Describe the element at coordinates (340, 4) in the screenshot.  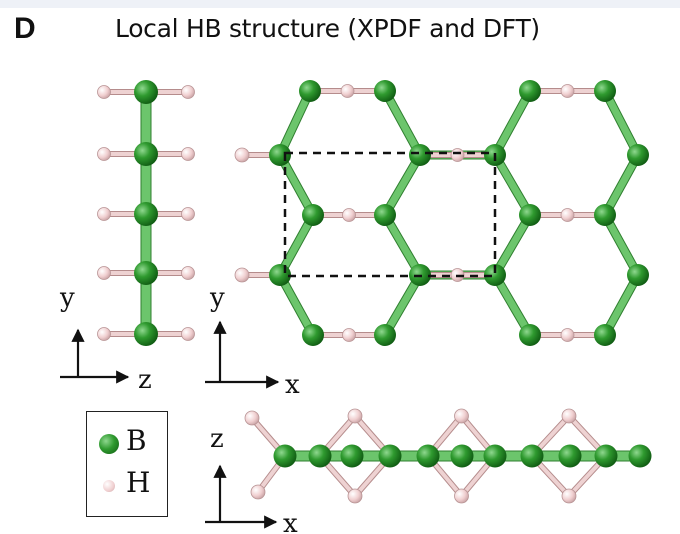
I see `top-strip` at that location.